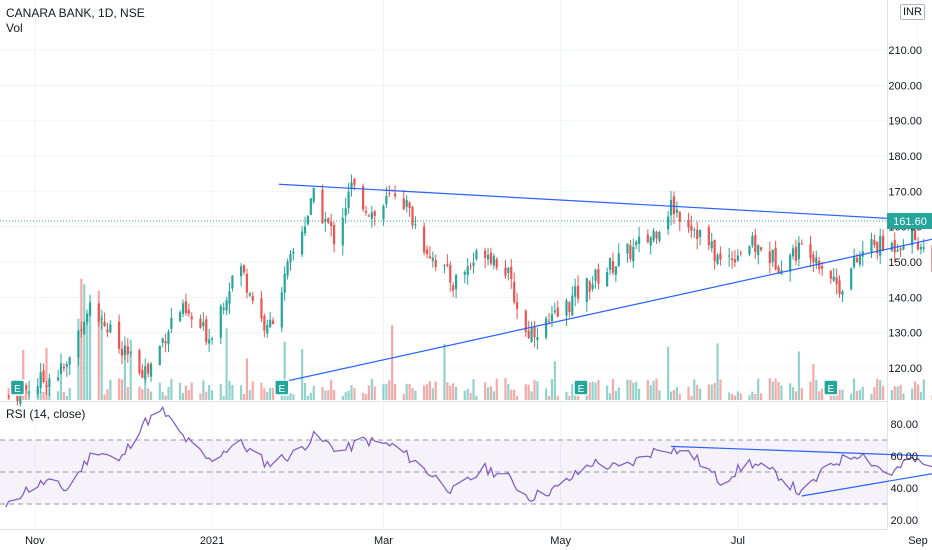 The width and height of the screenshot is (932, 550). Describe the element at coordinates (912, 12) in the screenshot. I see `currency-badge: INR` at that location.